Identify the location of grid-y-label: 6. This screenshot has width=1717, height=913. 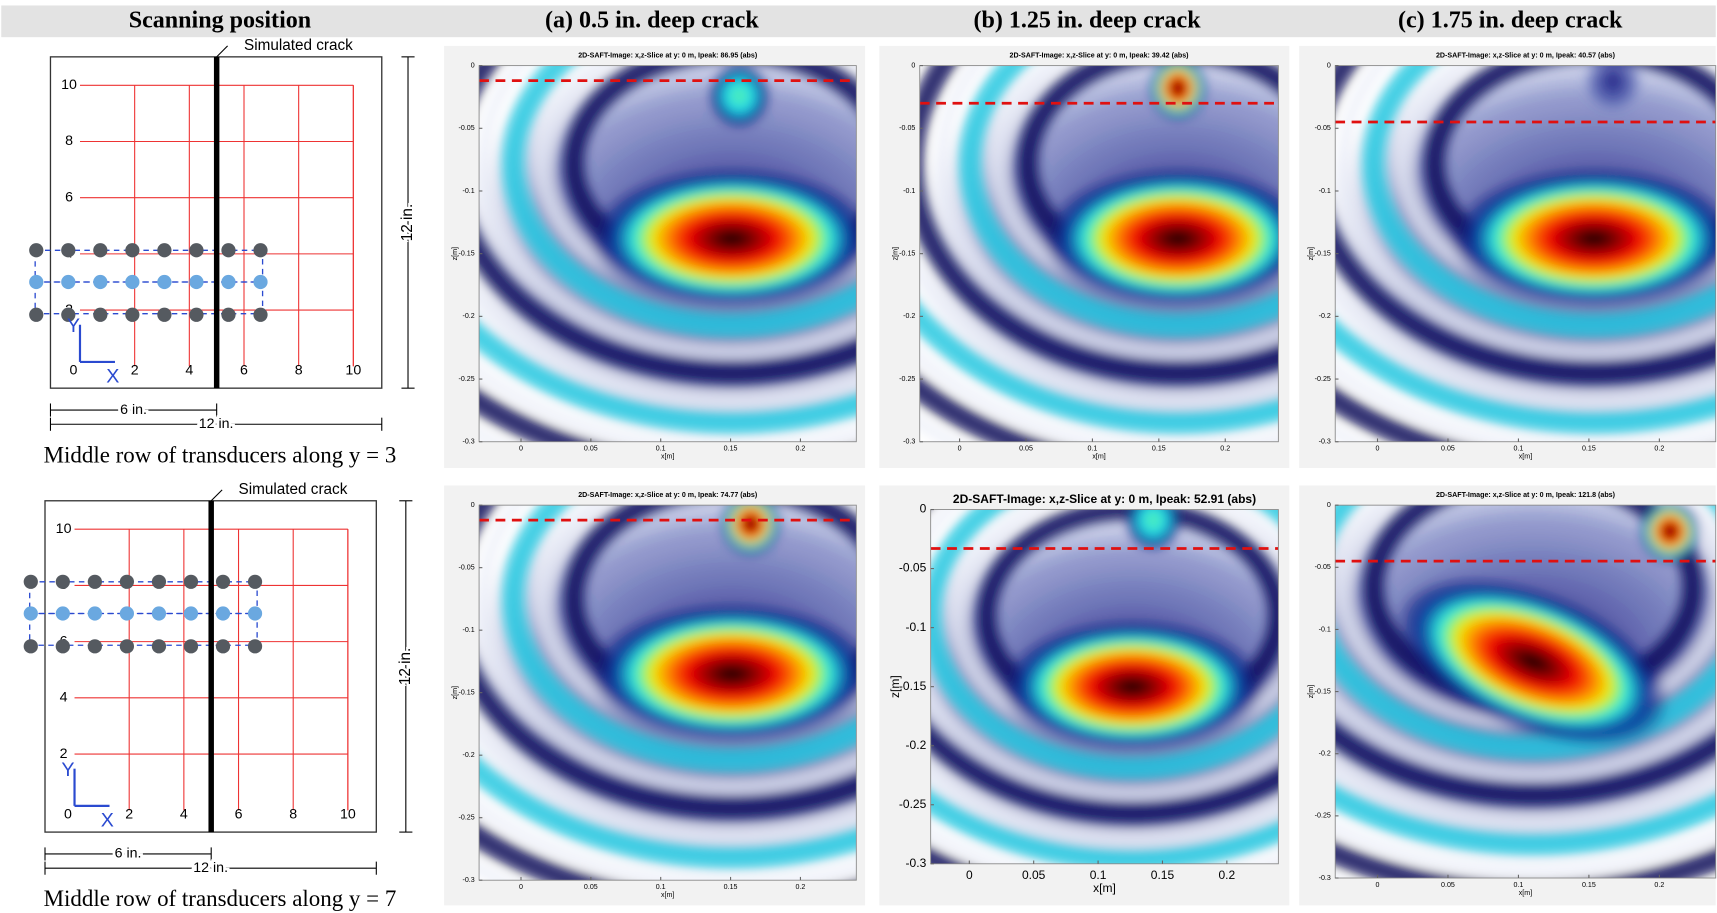
(69, 197).